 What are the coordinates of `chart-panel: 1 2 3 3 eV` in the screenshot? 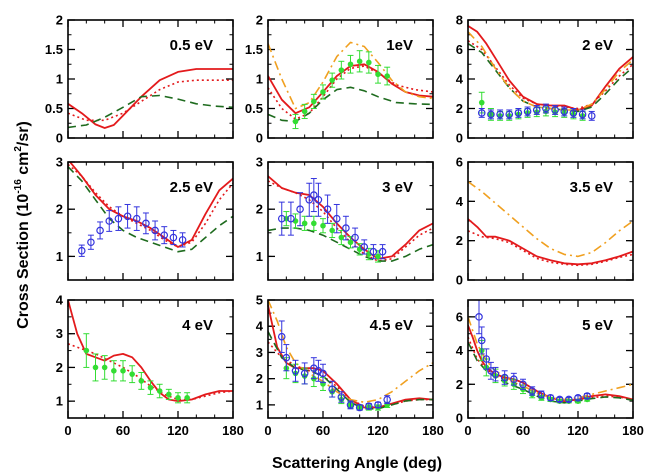 It's located at (345, 218).